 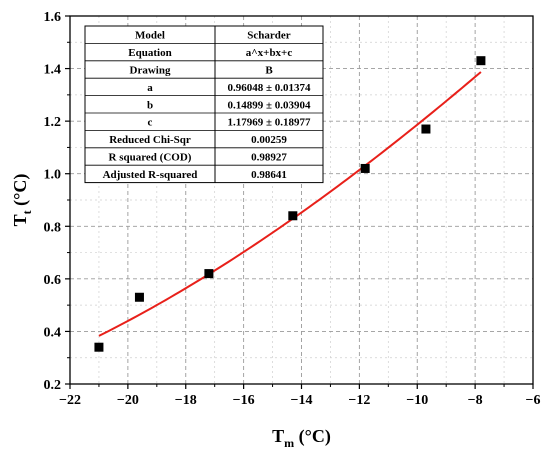 I want to click on y-tick-label: 1.2, so click(x=53, y=122).